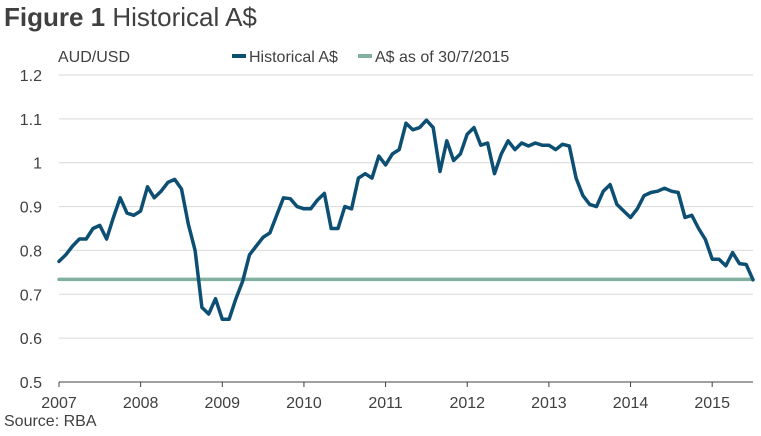 The height and width of the screenshot is (436, 761). Describe the element at coordinates (31, 76) in the screenshot. I see `y-tick-label: 1.2` at that location.